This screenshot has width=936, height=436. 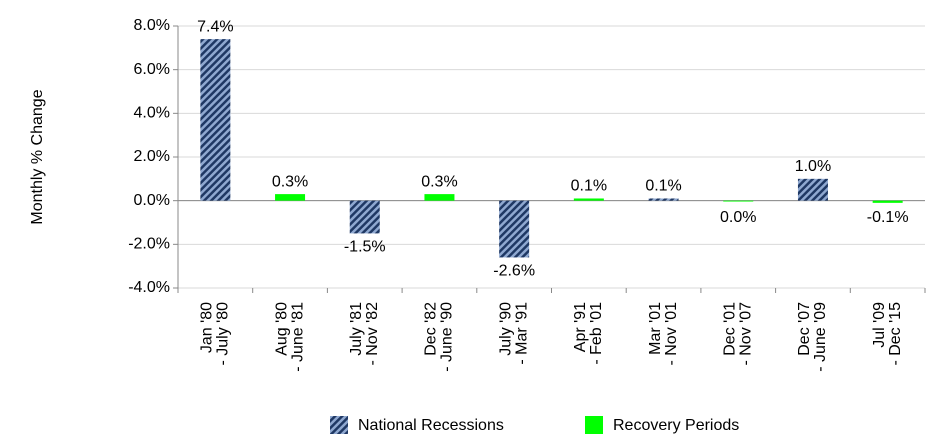 What do you see at coordinates (149, 244) in the screenshot?
I see `y-tick-label: -2.0%` at bounding box center [149, 244].